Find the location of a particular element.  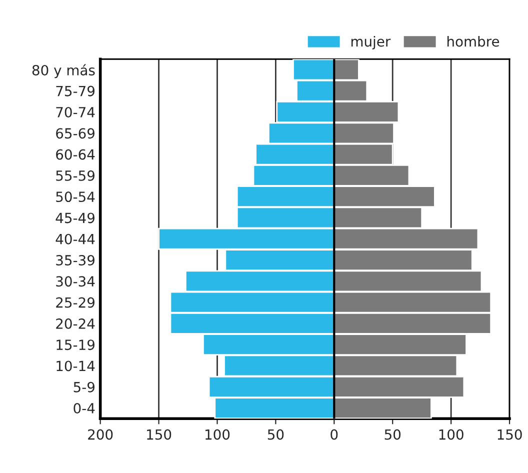

y-tick-label: 45-49 is located at coordinates (75, 218).